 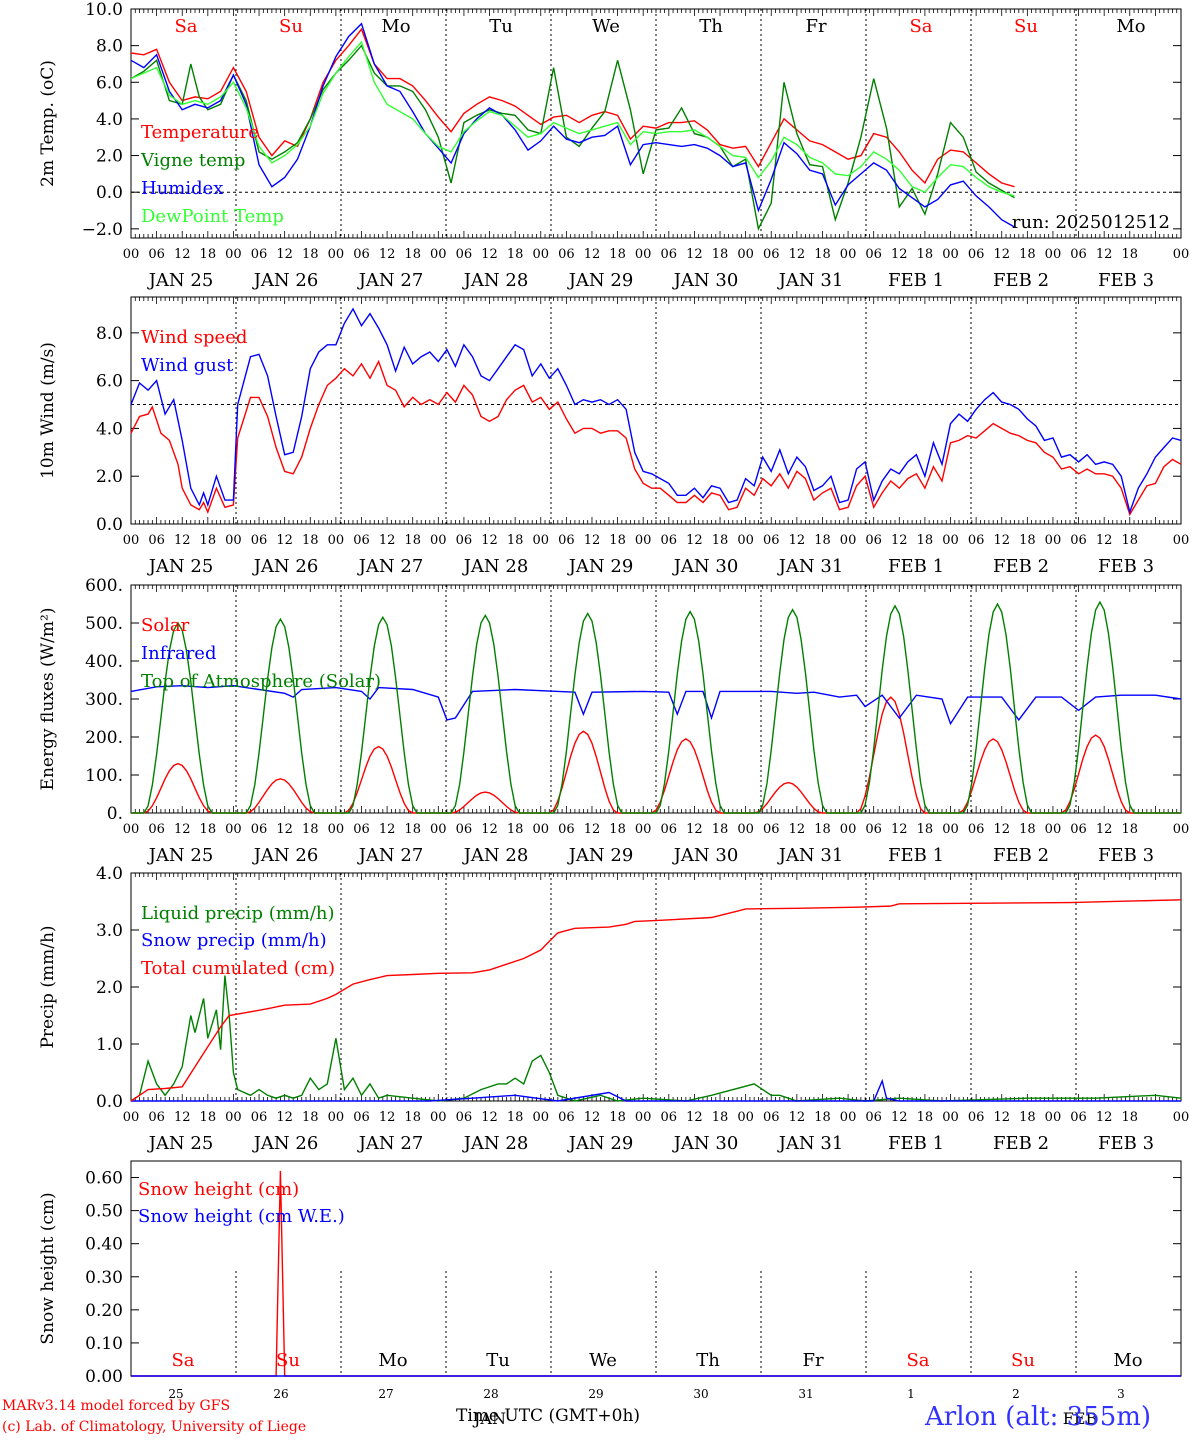 I want to click on y-tick-label: 300., so click(x=104, y=700).